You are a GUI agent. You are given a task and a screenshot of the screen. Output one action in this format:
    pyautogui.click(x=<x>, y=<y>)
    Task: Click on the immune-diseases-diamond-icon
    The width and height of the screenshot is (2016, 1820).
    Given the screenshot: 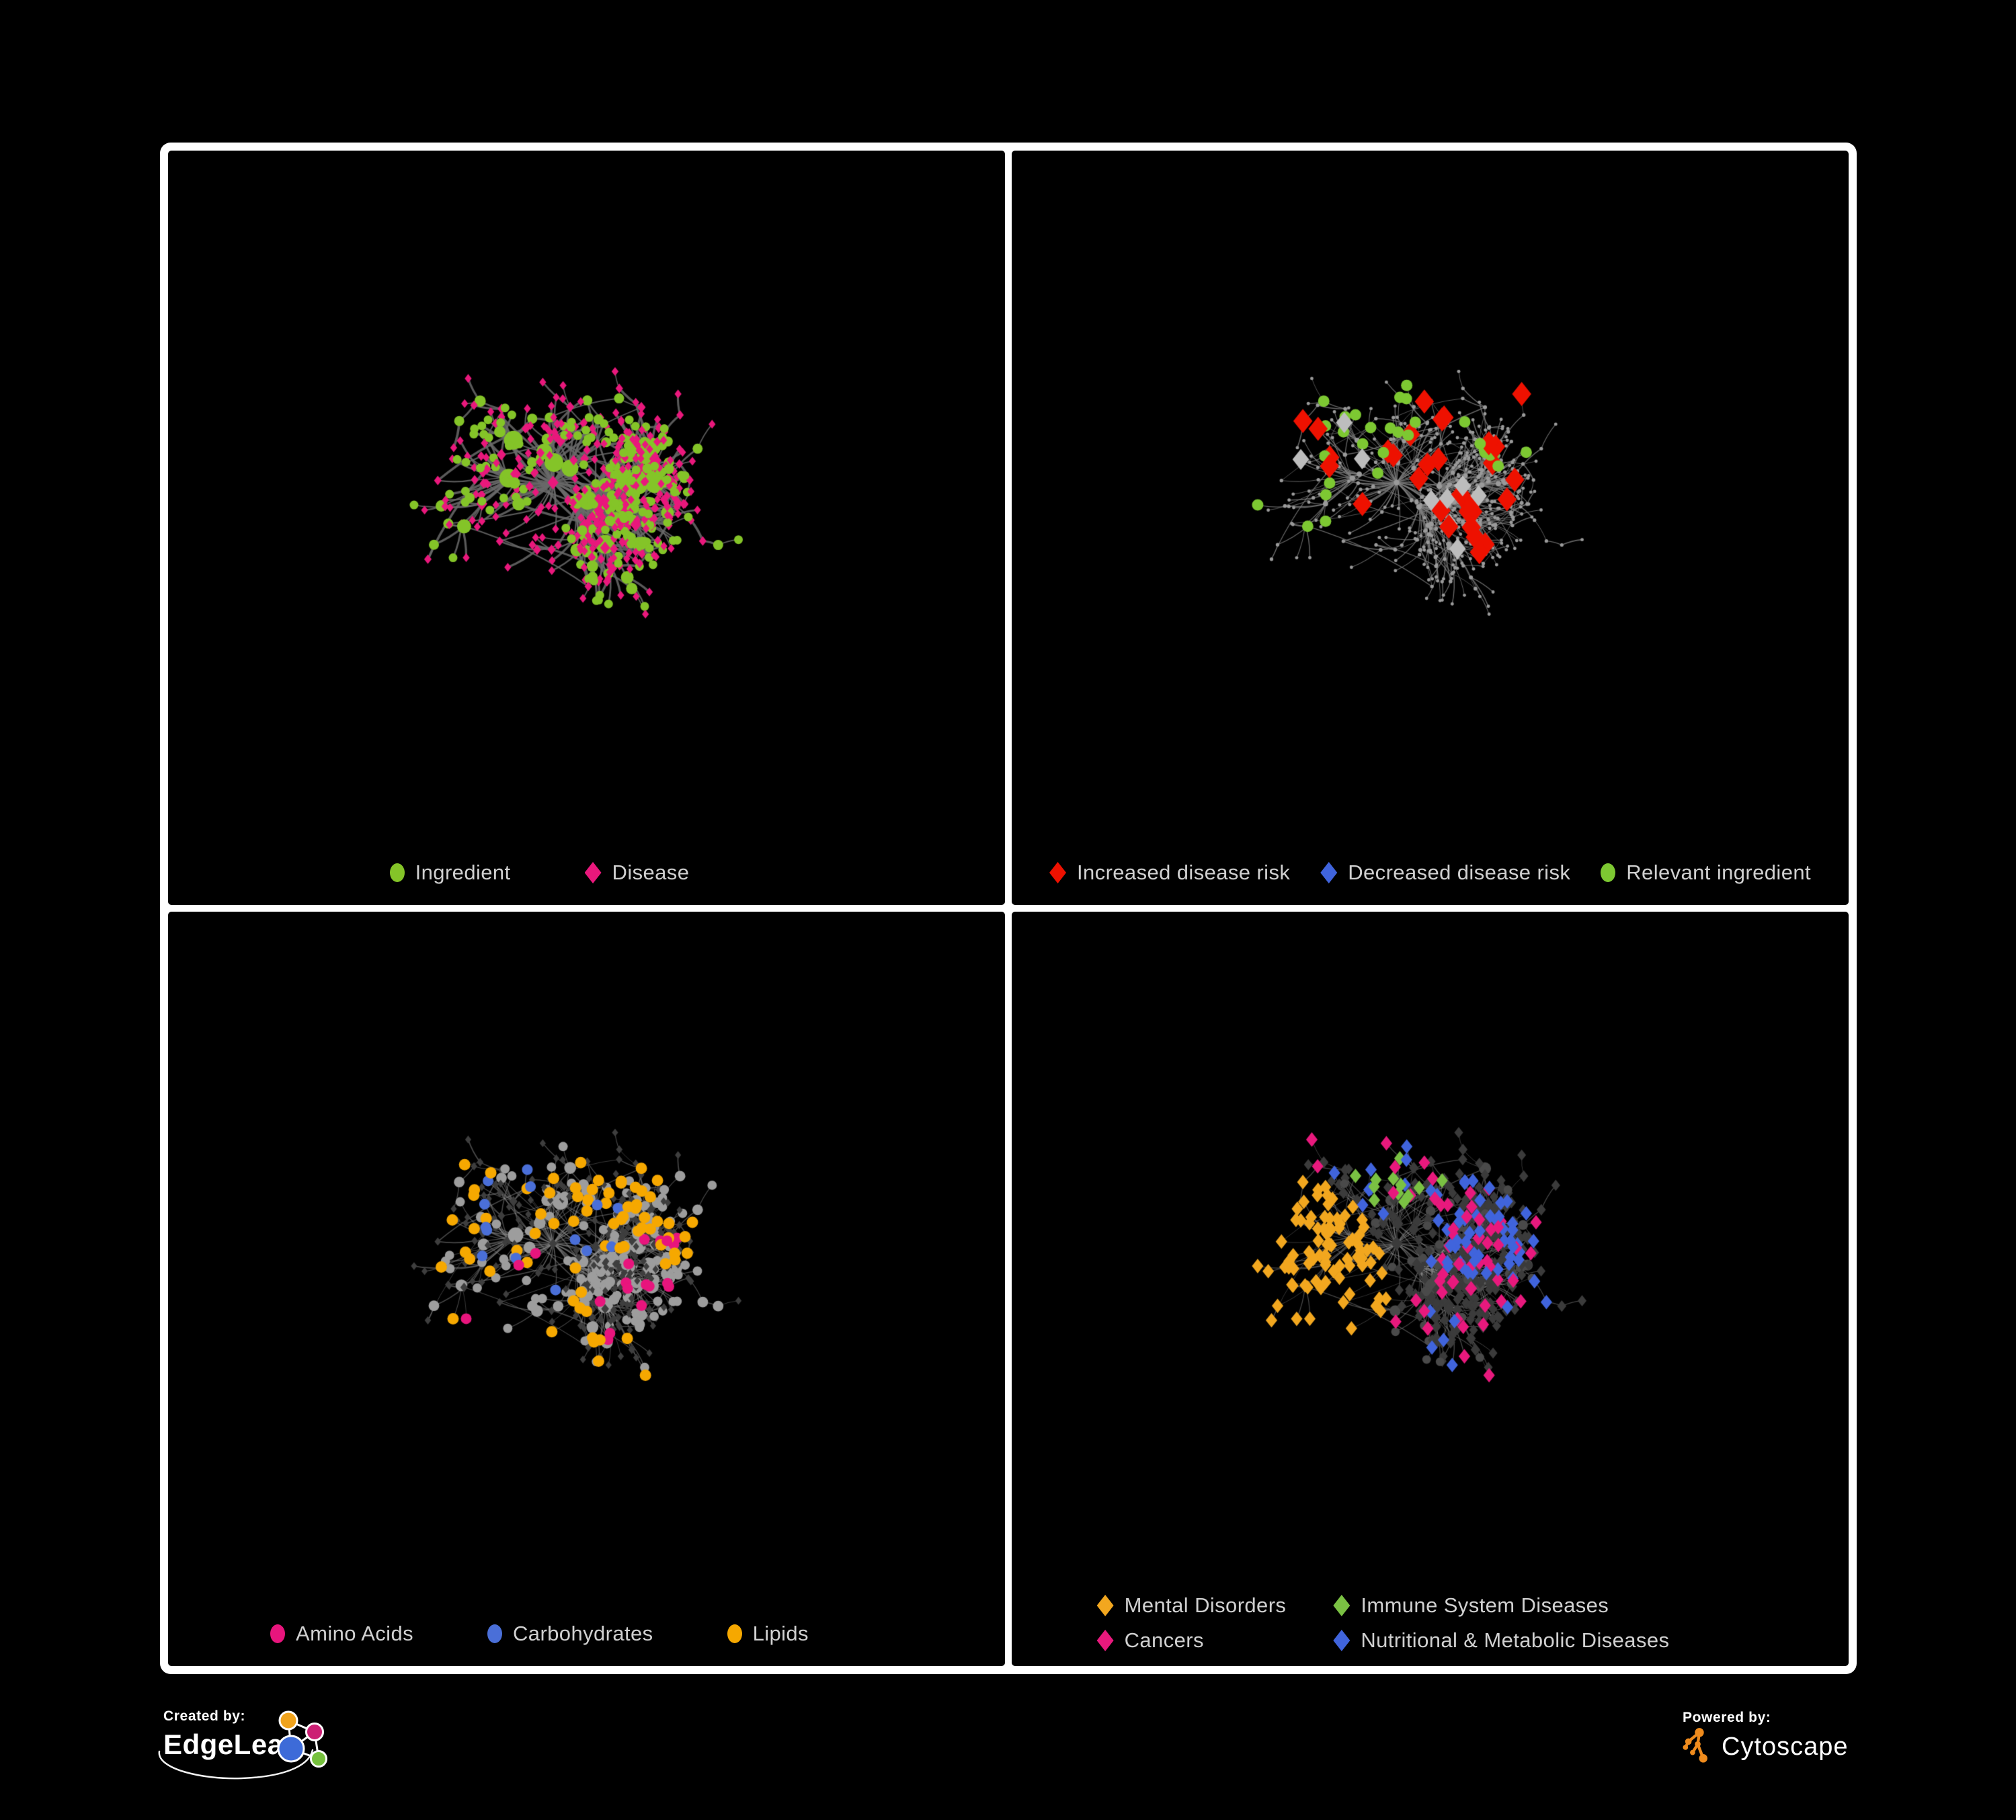 What is the action you would take?
    pyautogui.click(x=1341, y=1605)
    